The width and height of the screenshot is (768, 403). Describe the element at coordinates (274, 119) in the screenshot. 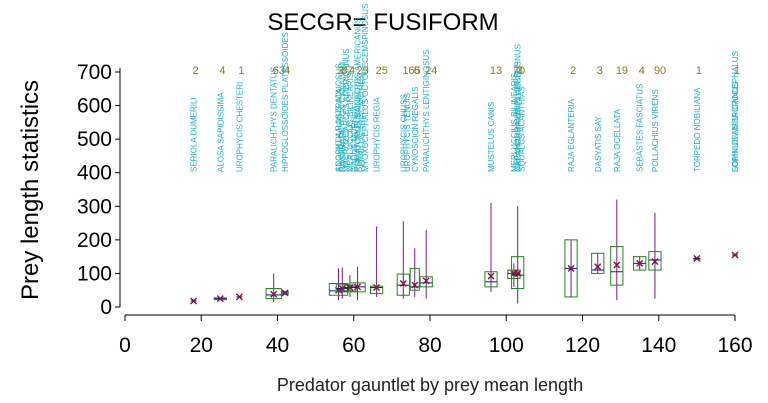

I see `species-label: PARALICHTHYS DENTATUS` at that location.